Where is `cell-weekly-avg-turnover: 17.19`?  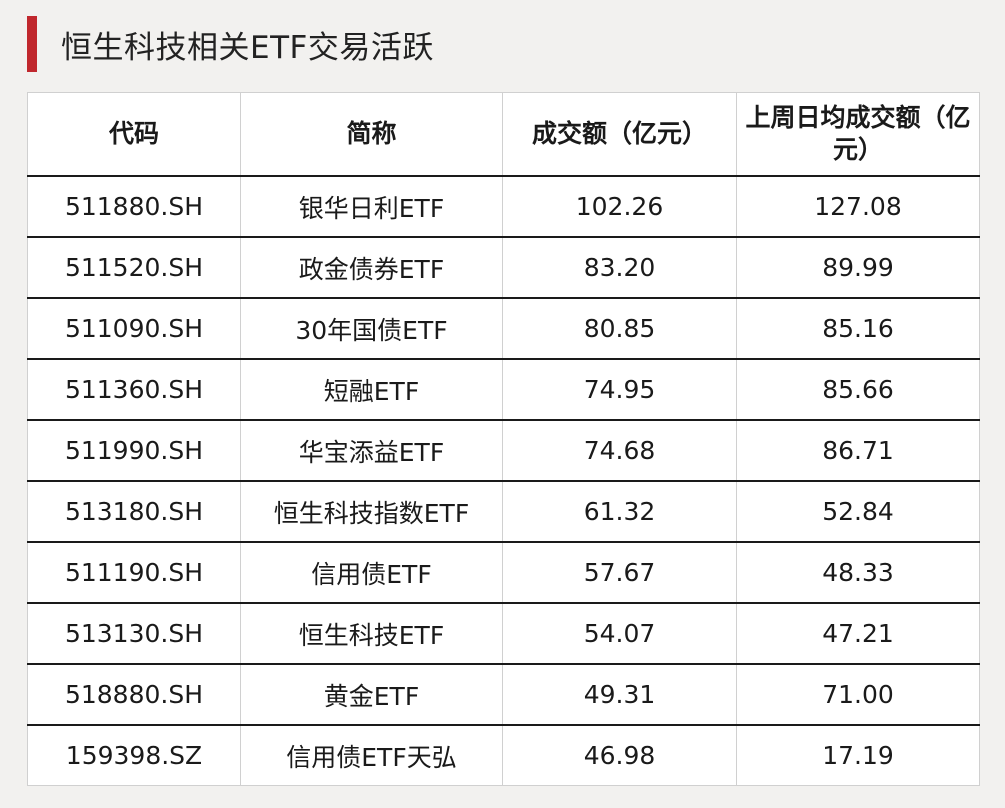
cell-weekly-avg-turnover: 17.19 is located at coordinates (858, 755).